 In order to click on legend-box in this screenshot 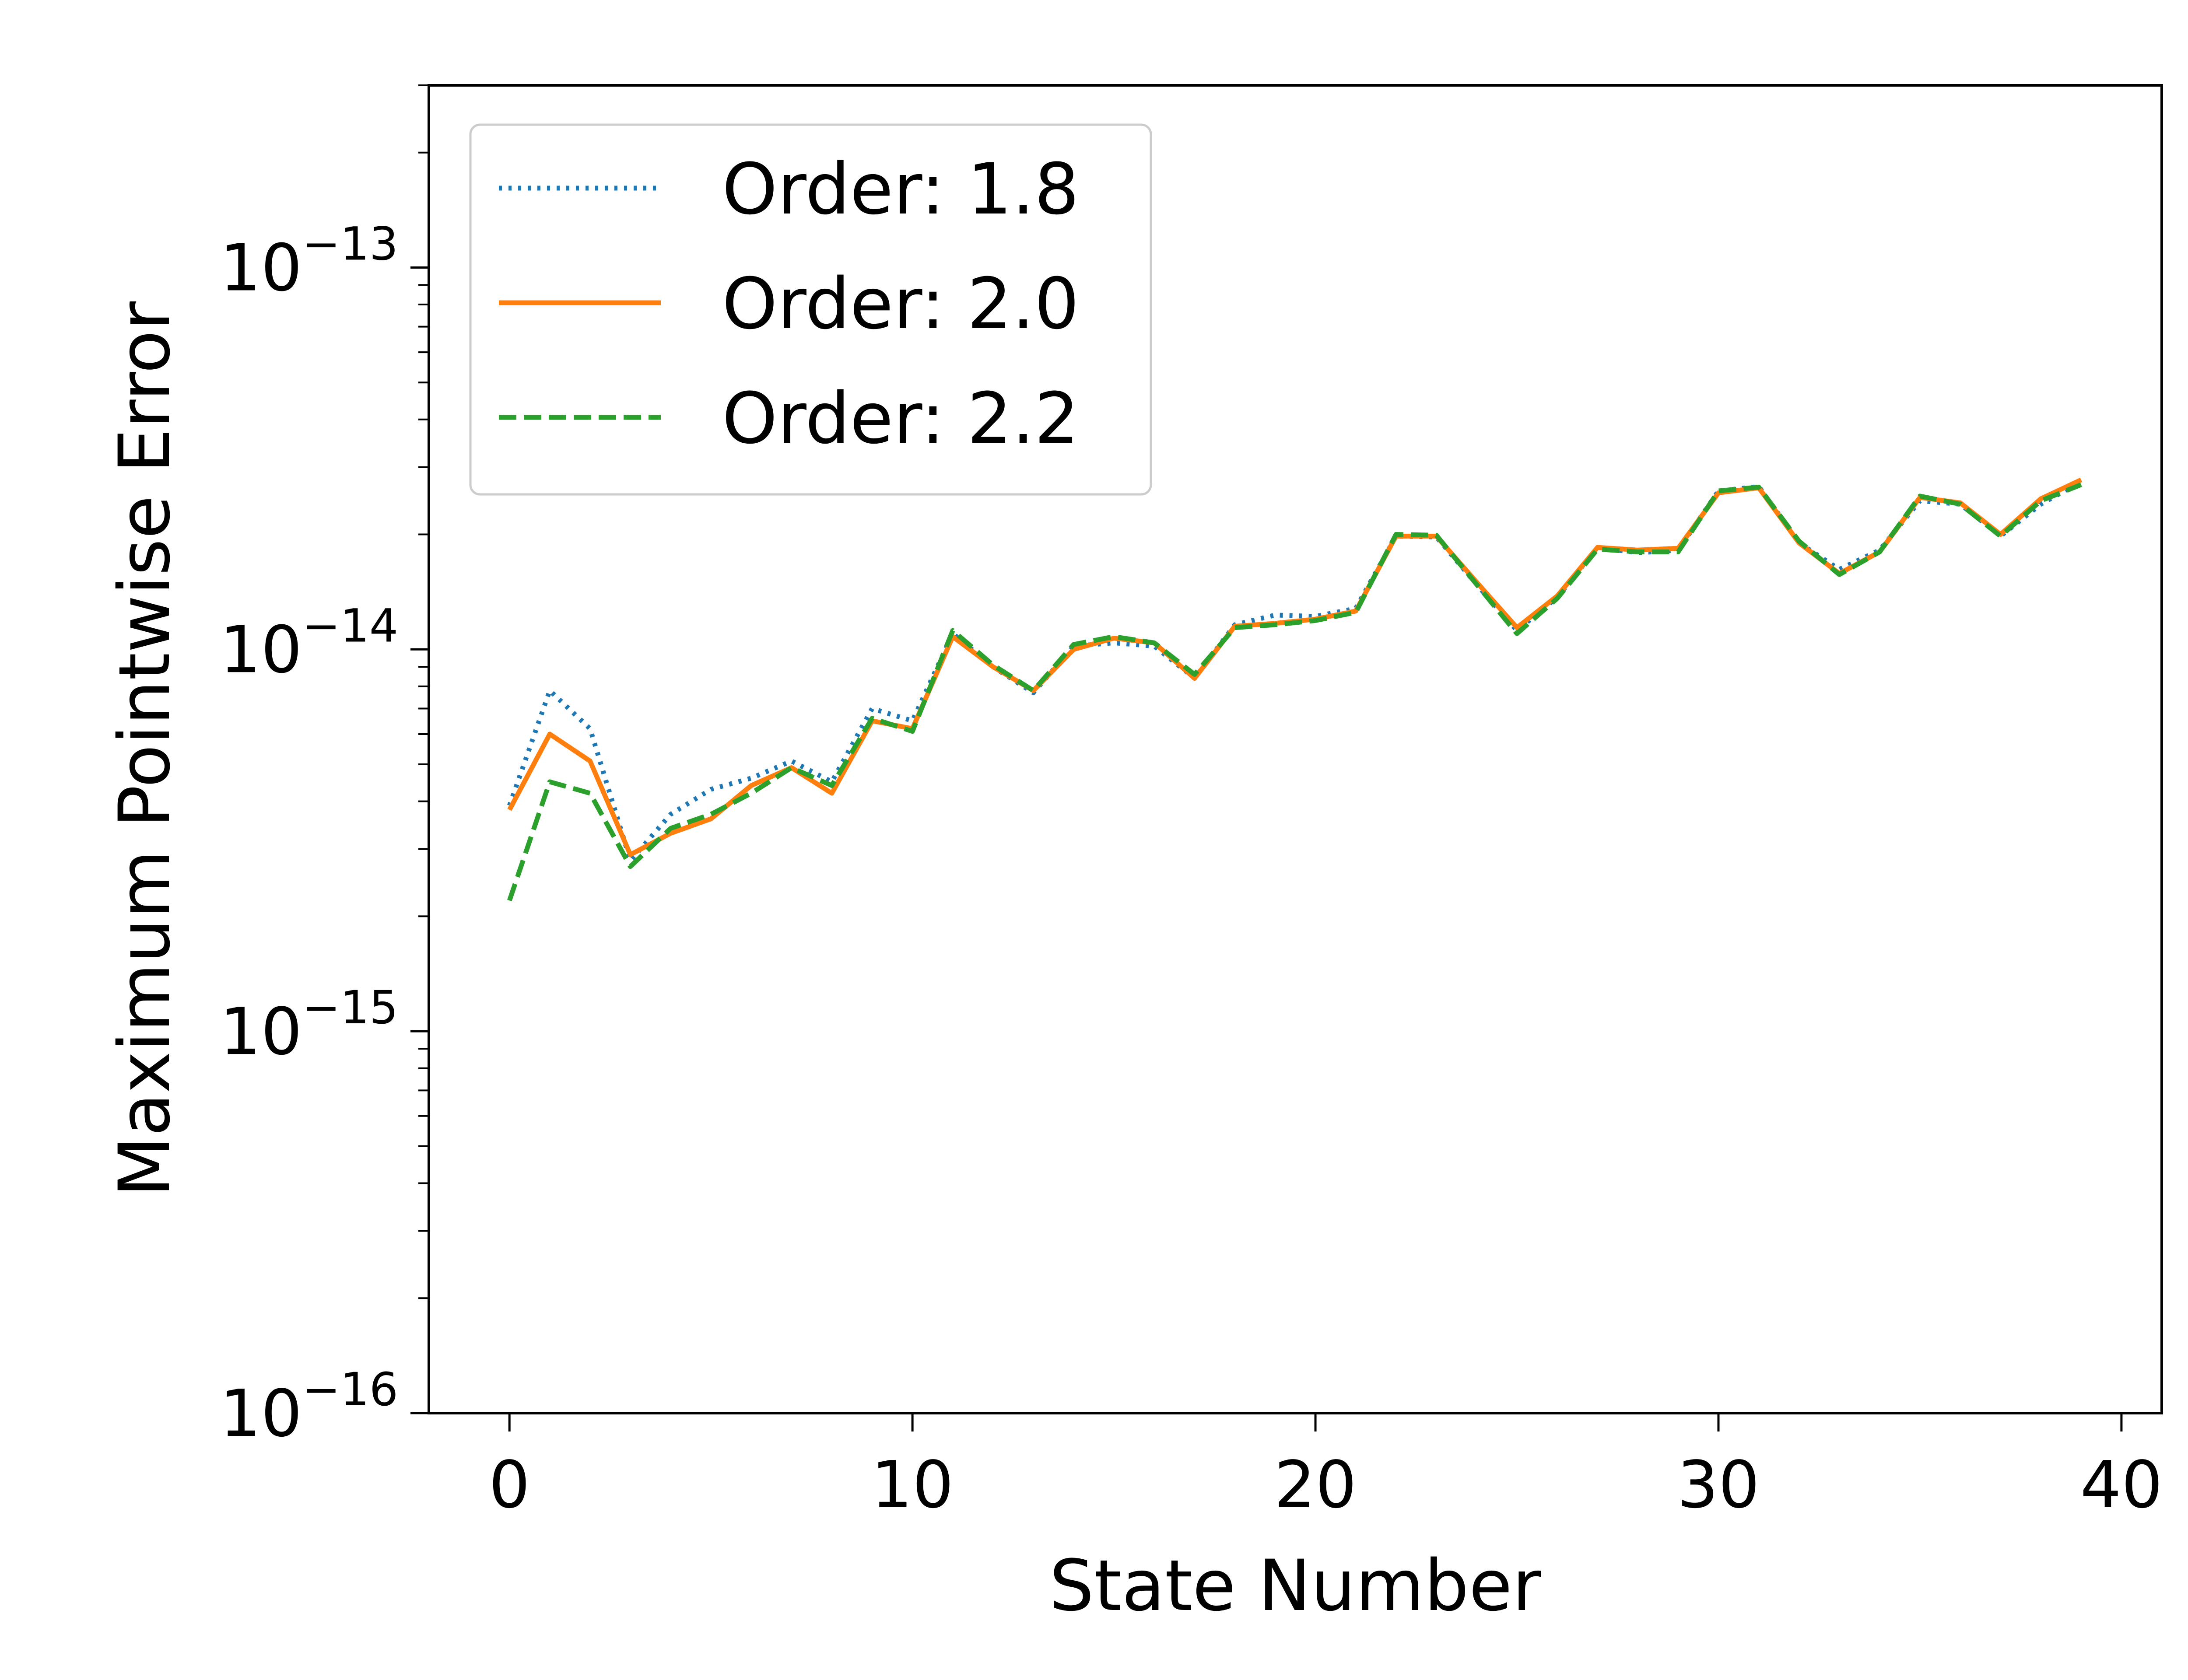, I will do `click(810, 309)`.